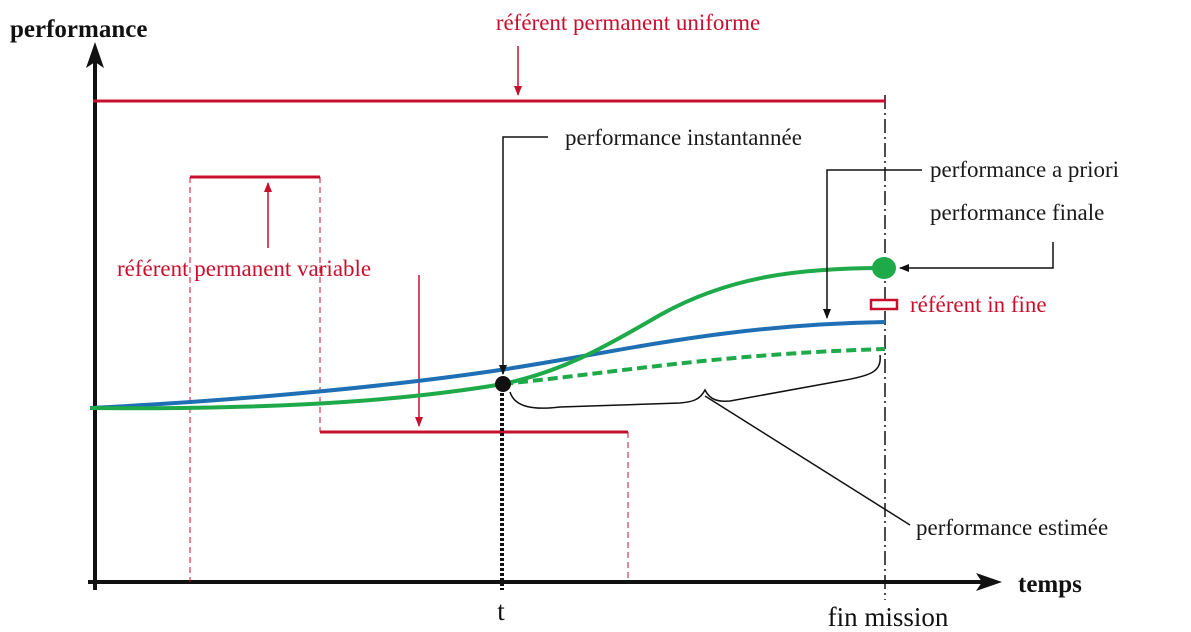 The image size is (1191, 632). I want to click on ref-uniform-label: référent permanent uniforme, so click(628, 22).